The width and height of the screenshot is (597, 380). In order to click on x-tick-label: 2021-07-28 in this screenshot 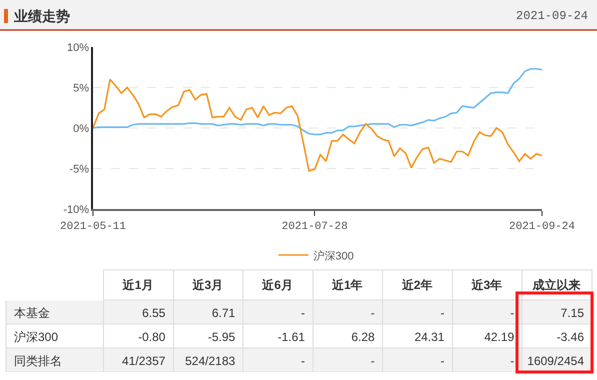, I will do `click(315, 227)`.